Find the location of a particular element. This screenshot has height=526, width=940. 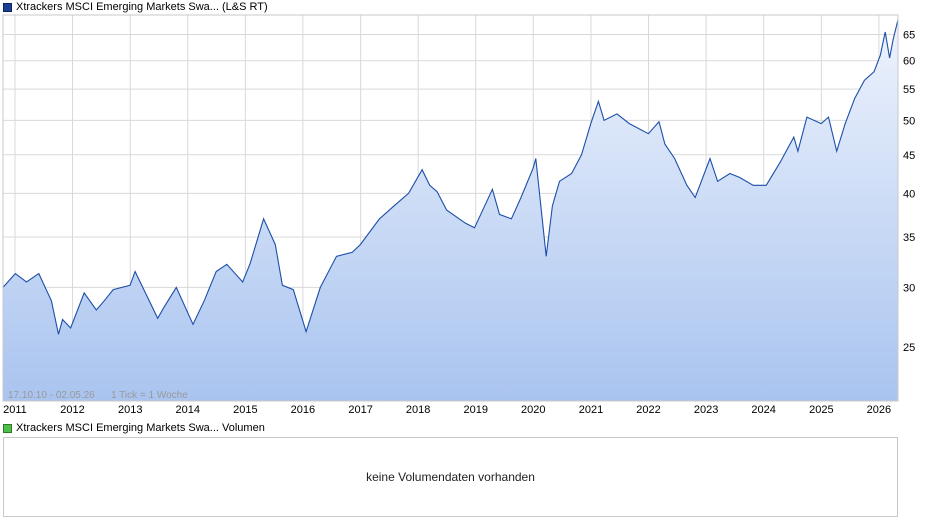

y-tick-label: 60 is located at coordinates (909, 62).